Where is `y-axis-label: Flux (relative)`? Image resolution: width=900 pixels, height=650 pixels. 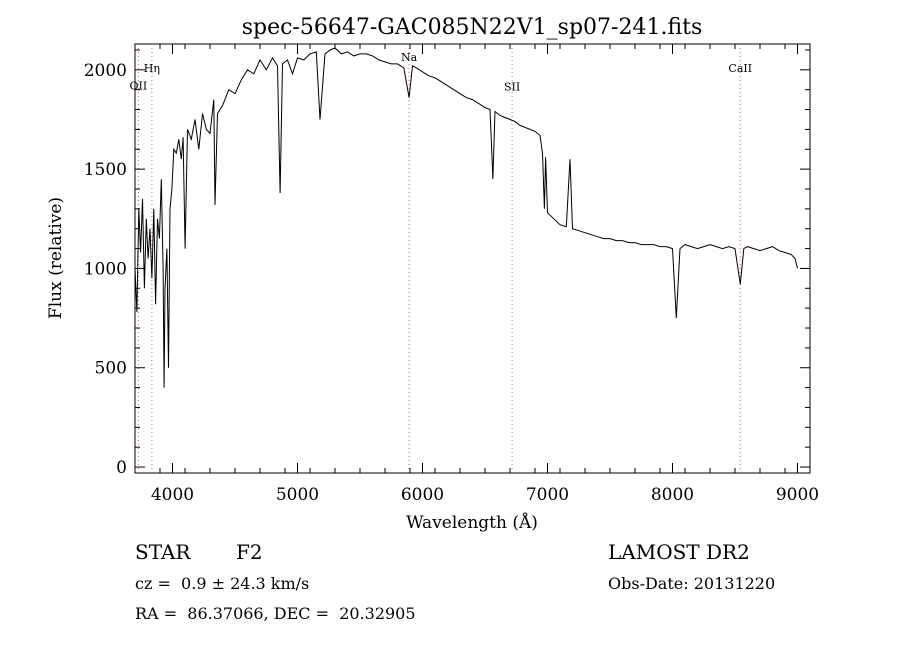 y-axis-label: Flux (relative) is located at coordinates (56, 258).